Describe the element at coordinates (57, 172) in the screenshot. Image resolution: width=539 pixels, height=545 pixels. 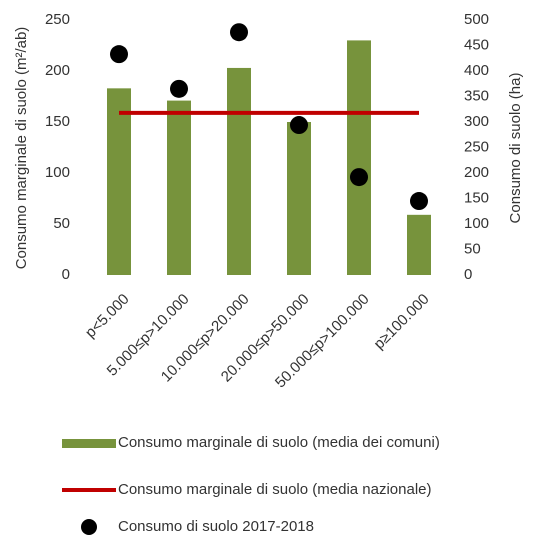
I see `y-tick-label: 100` at that location.